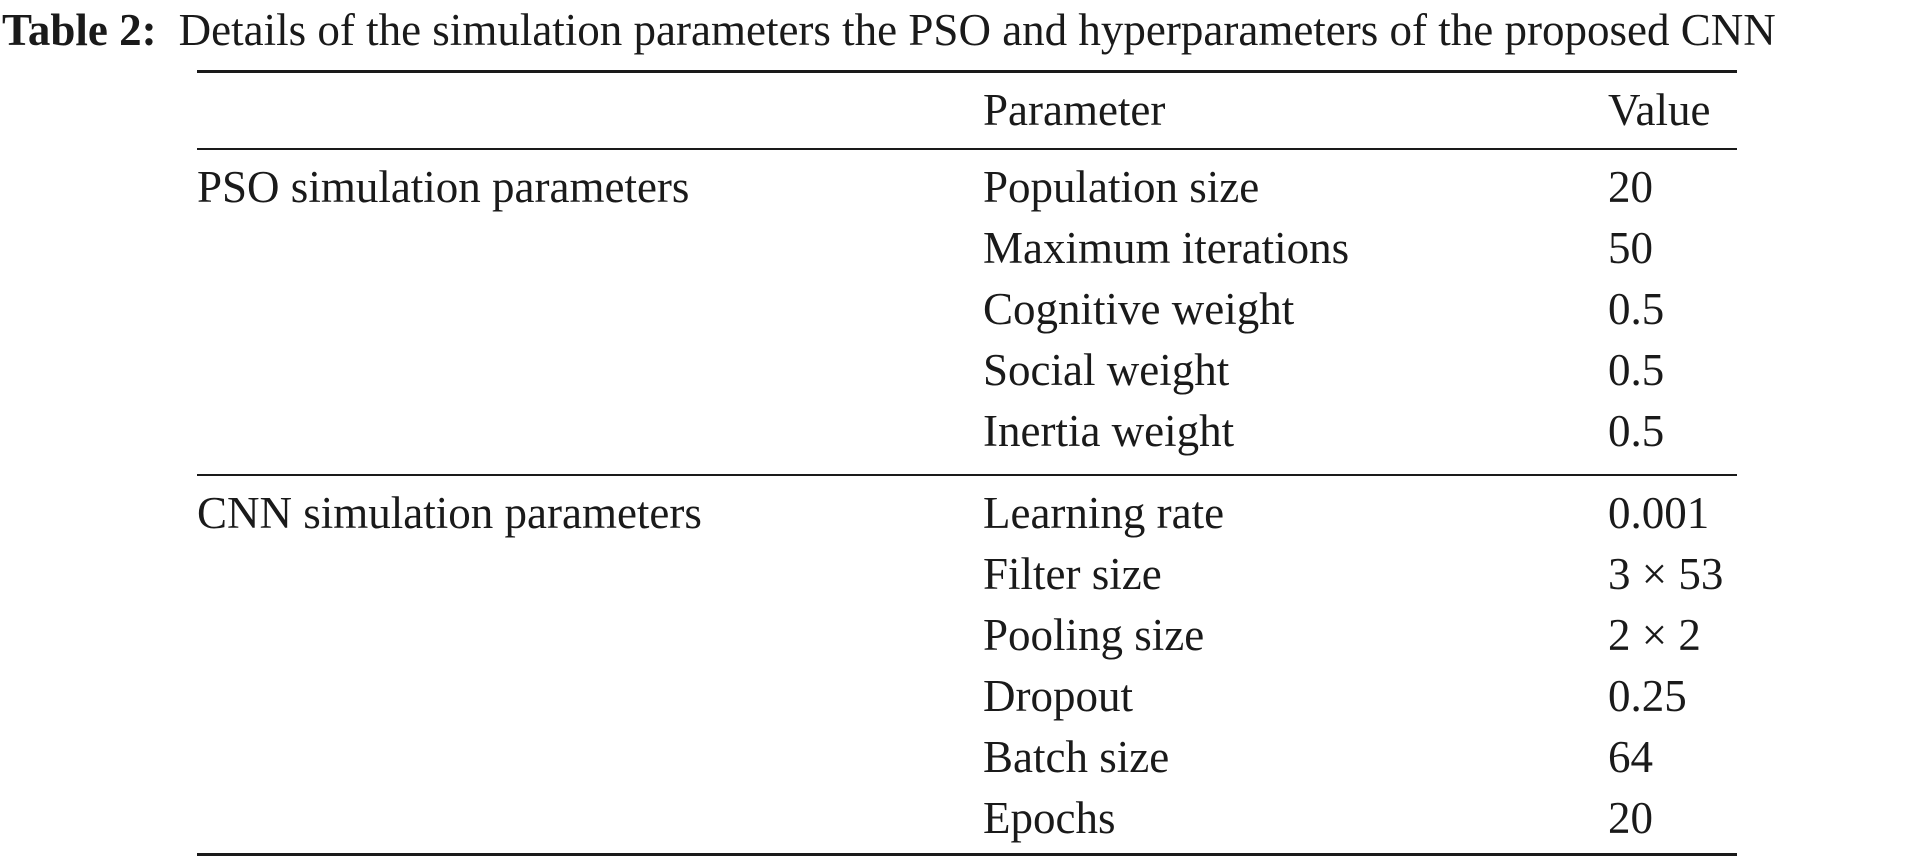 This screenshot has height=862, width=1921. I want to click on section-group-label: CNN simulation parameters, so click(449, 513).